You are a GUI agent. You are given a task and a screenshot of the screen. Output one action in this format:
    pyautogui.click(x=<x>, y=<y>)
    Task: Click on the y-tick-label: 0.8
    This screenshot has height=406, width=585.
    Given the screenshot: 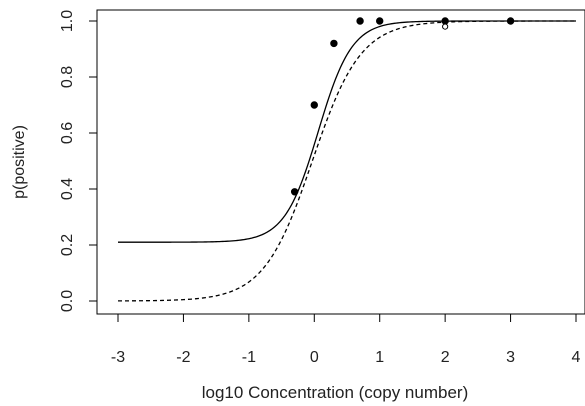 What is the action you would take?
    pyautogui.click(x=67, y=77)
    